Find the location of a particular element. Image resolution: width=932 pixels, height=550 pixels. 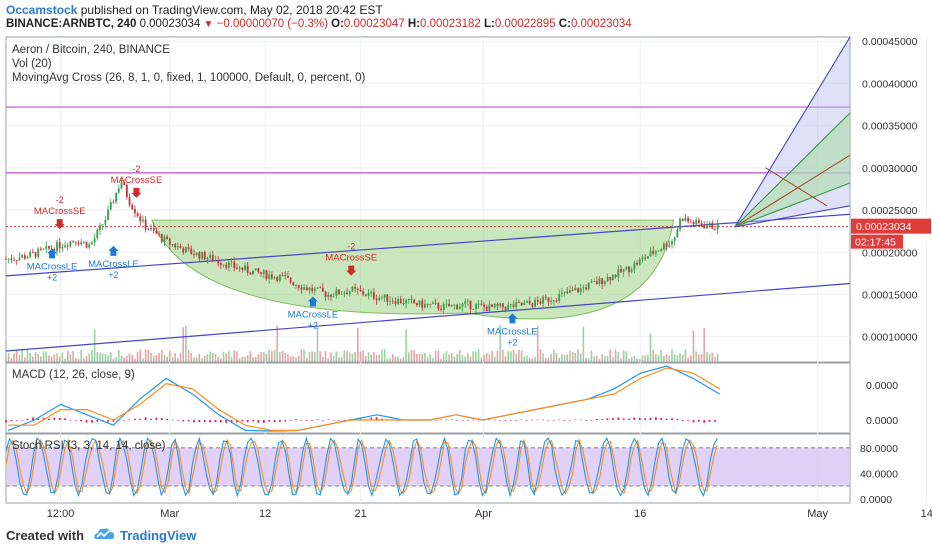

legend-title: Aeron / Bitcoin, 240, BINANCE is located at coordinates (91, 50).